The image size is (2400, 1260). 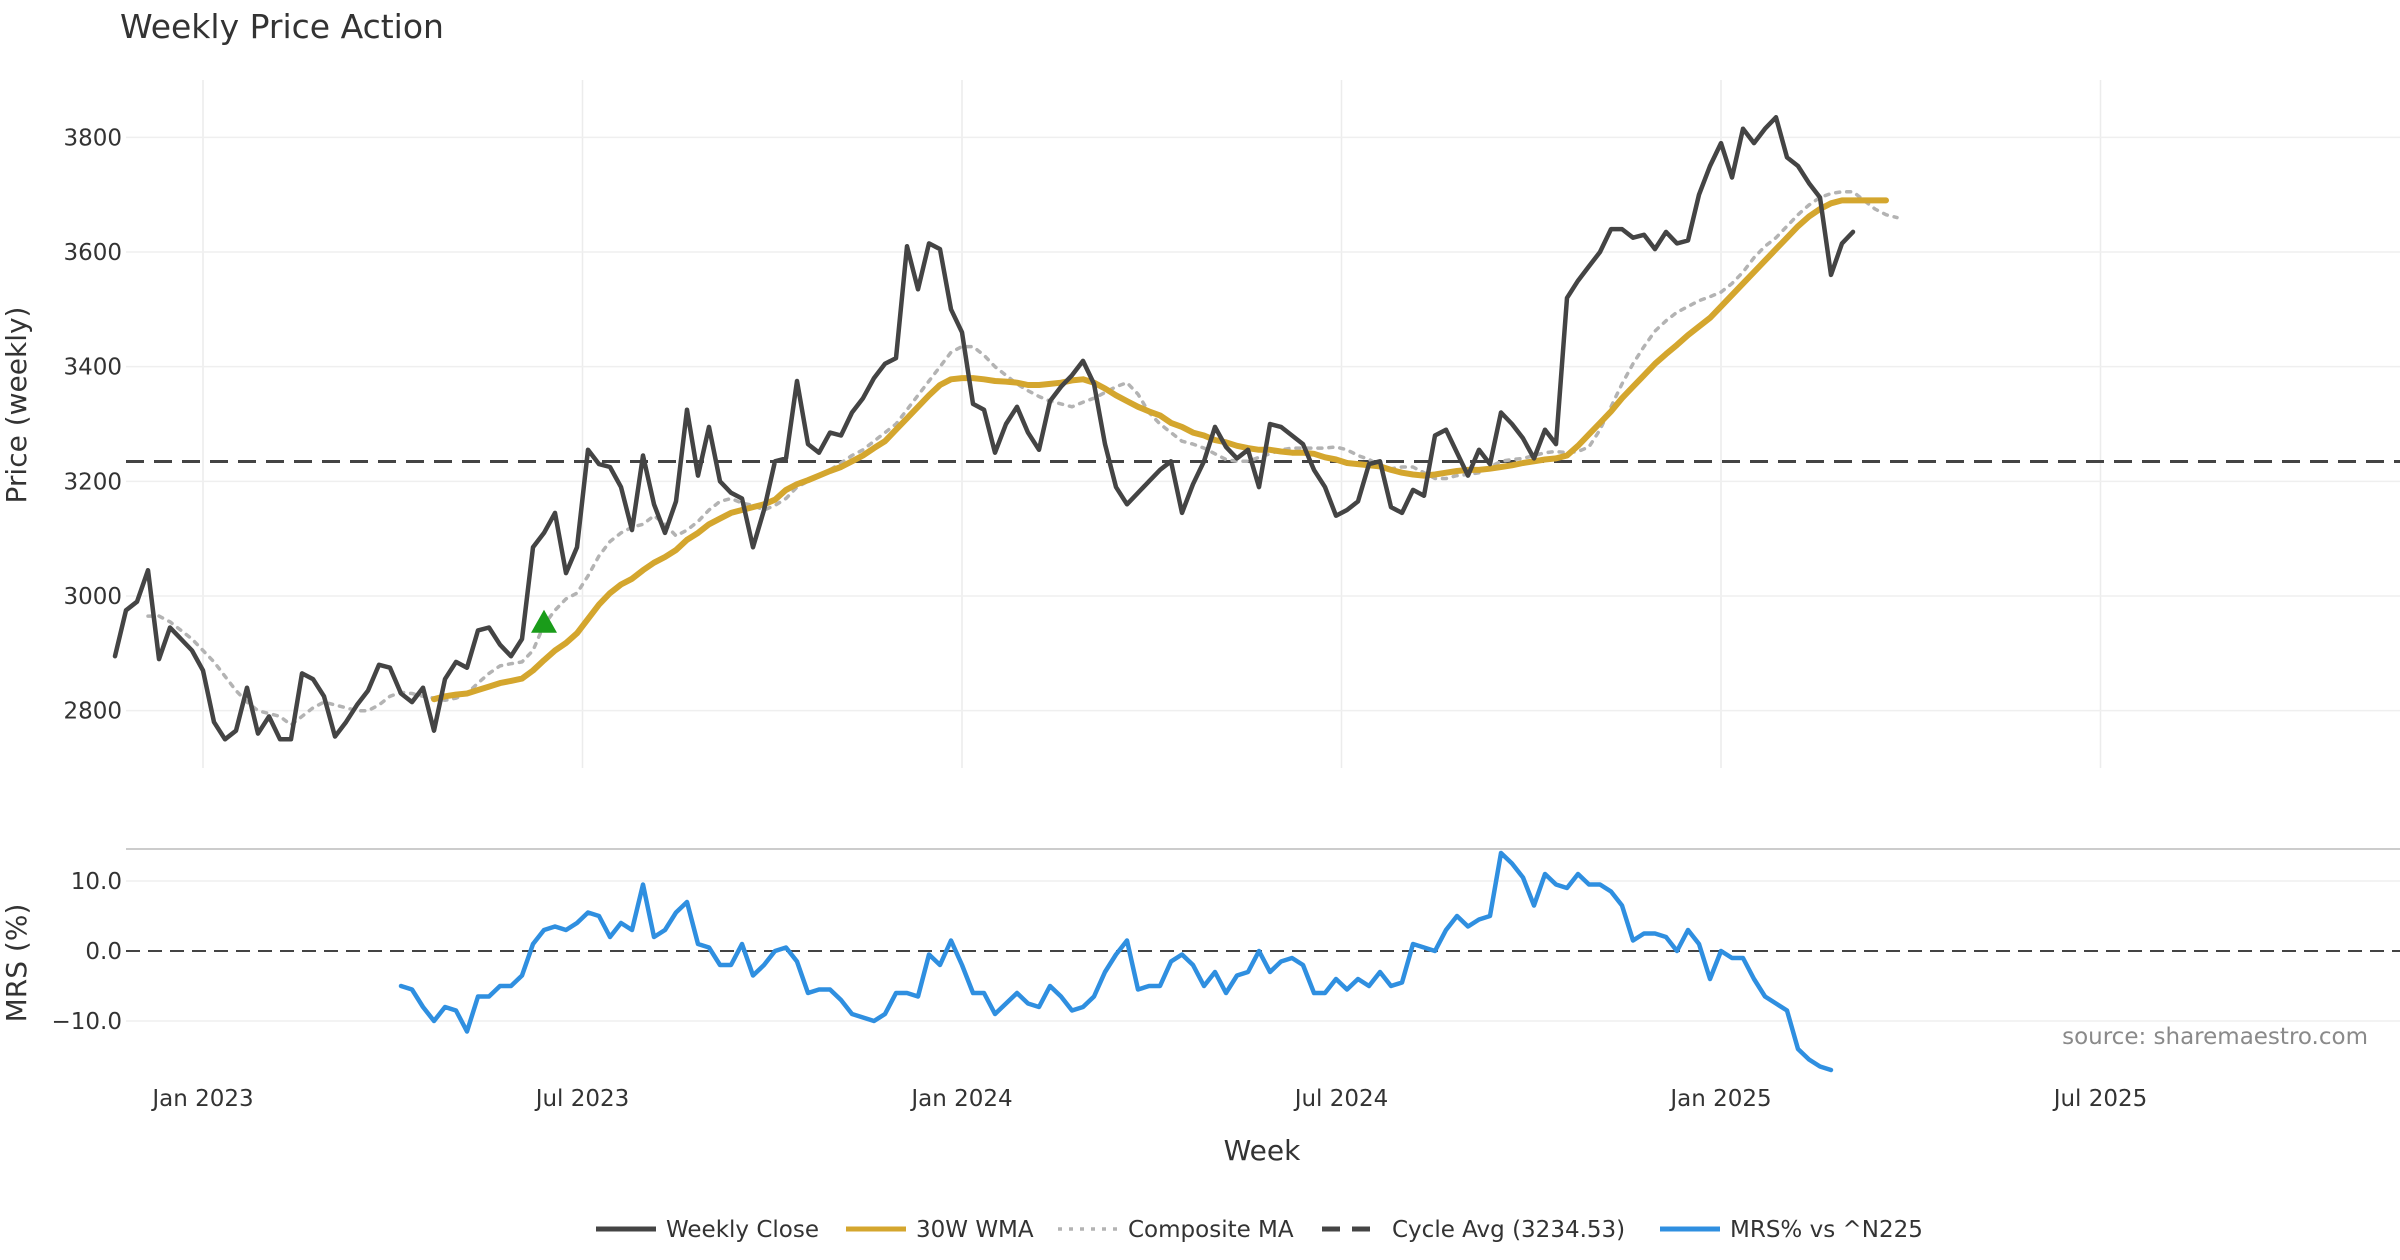 I want to click on x-tick-label: Jul 2025, so click(x=2100, y=1099).